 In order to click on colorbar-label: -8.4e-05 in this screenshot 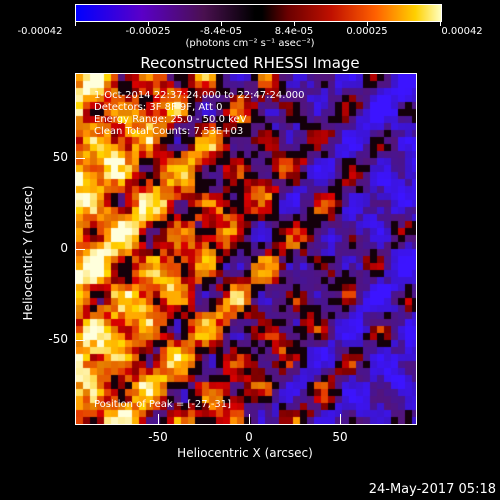, I will do `click(221, 31)`.